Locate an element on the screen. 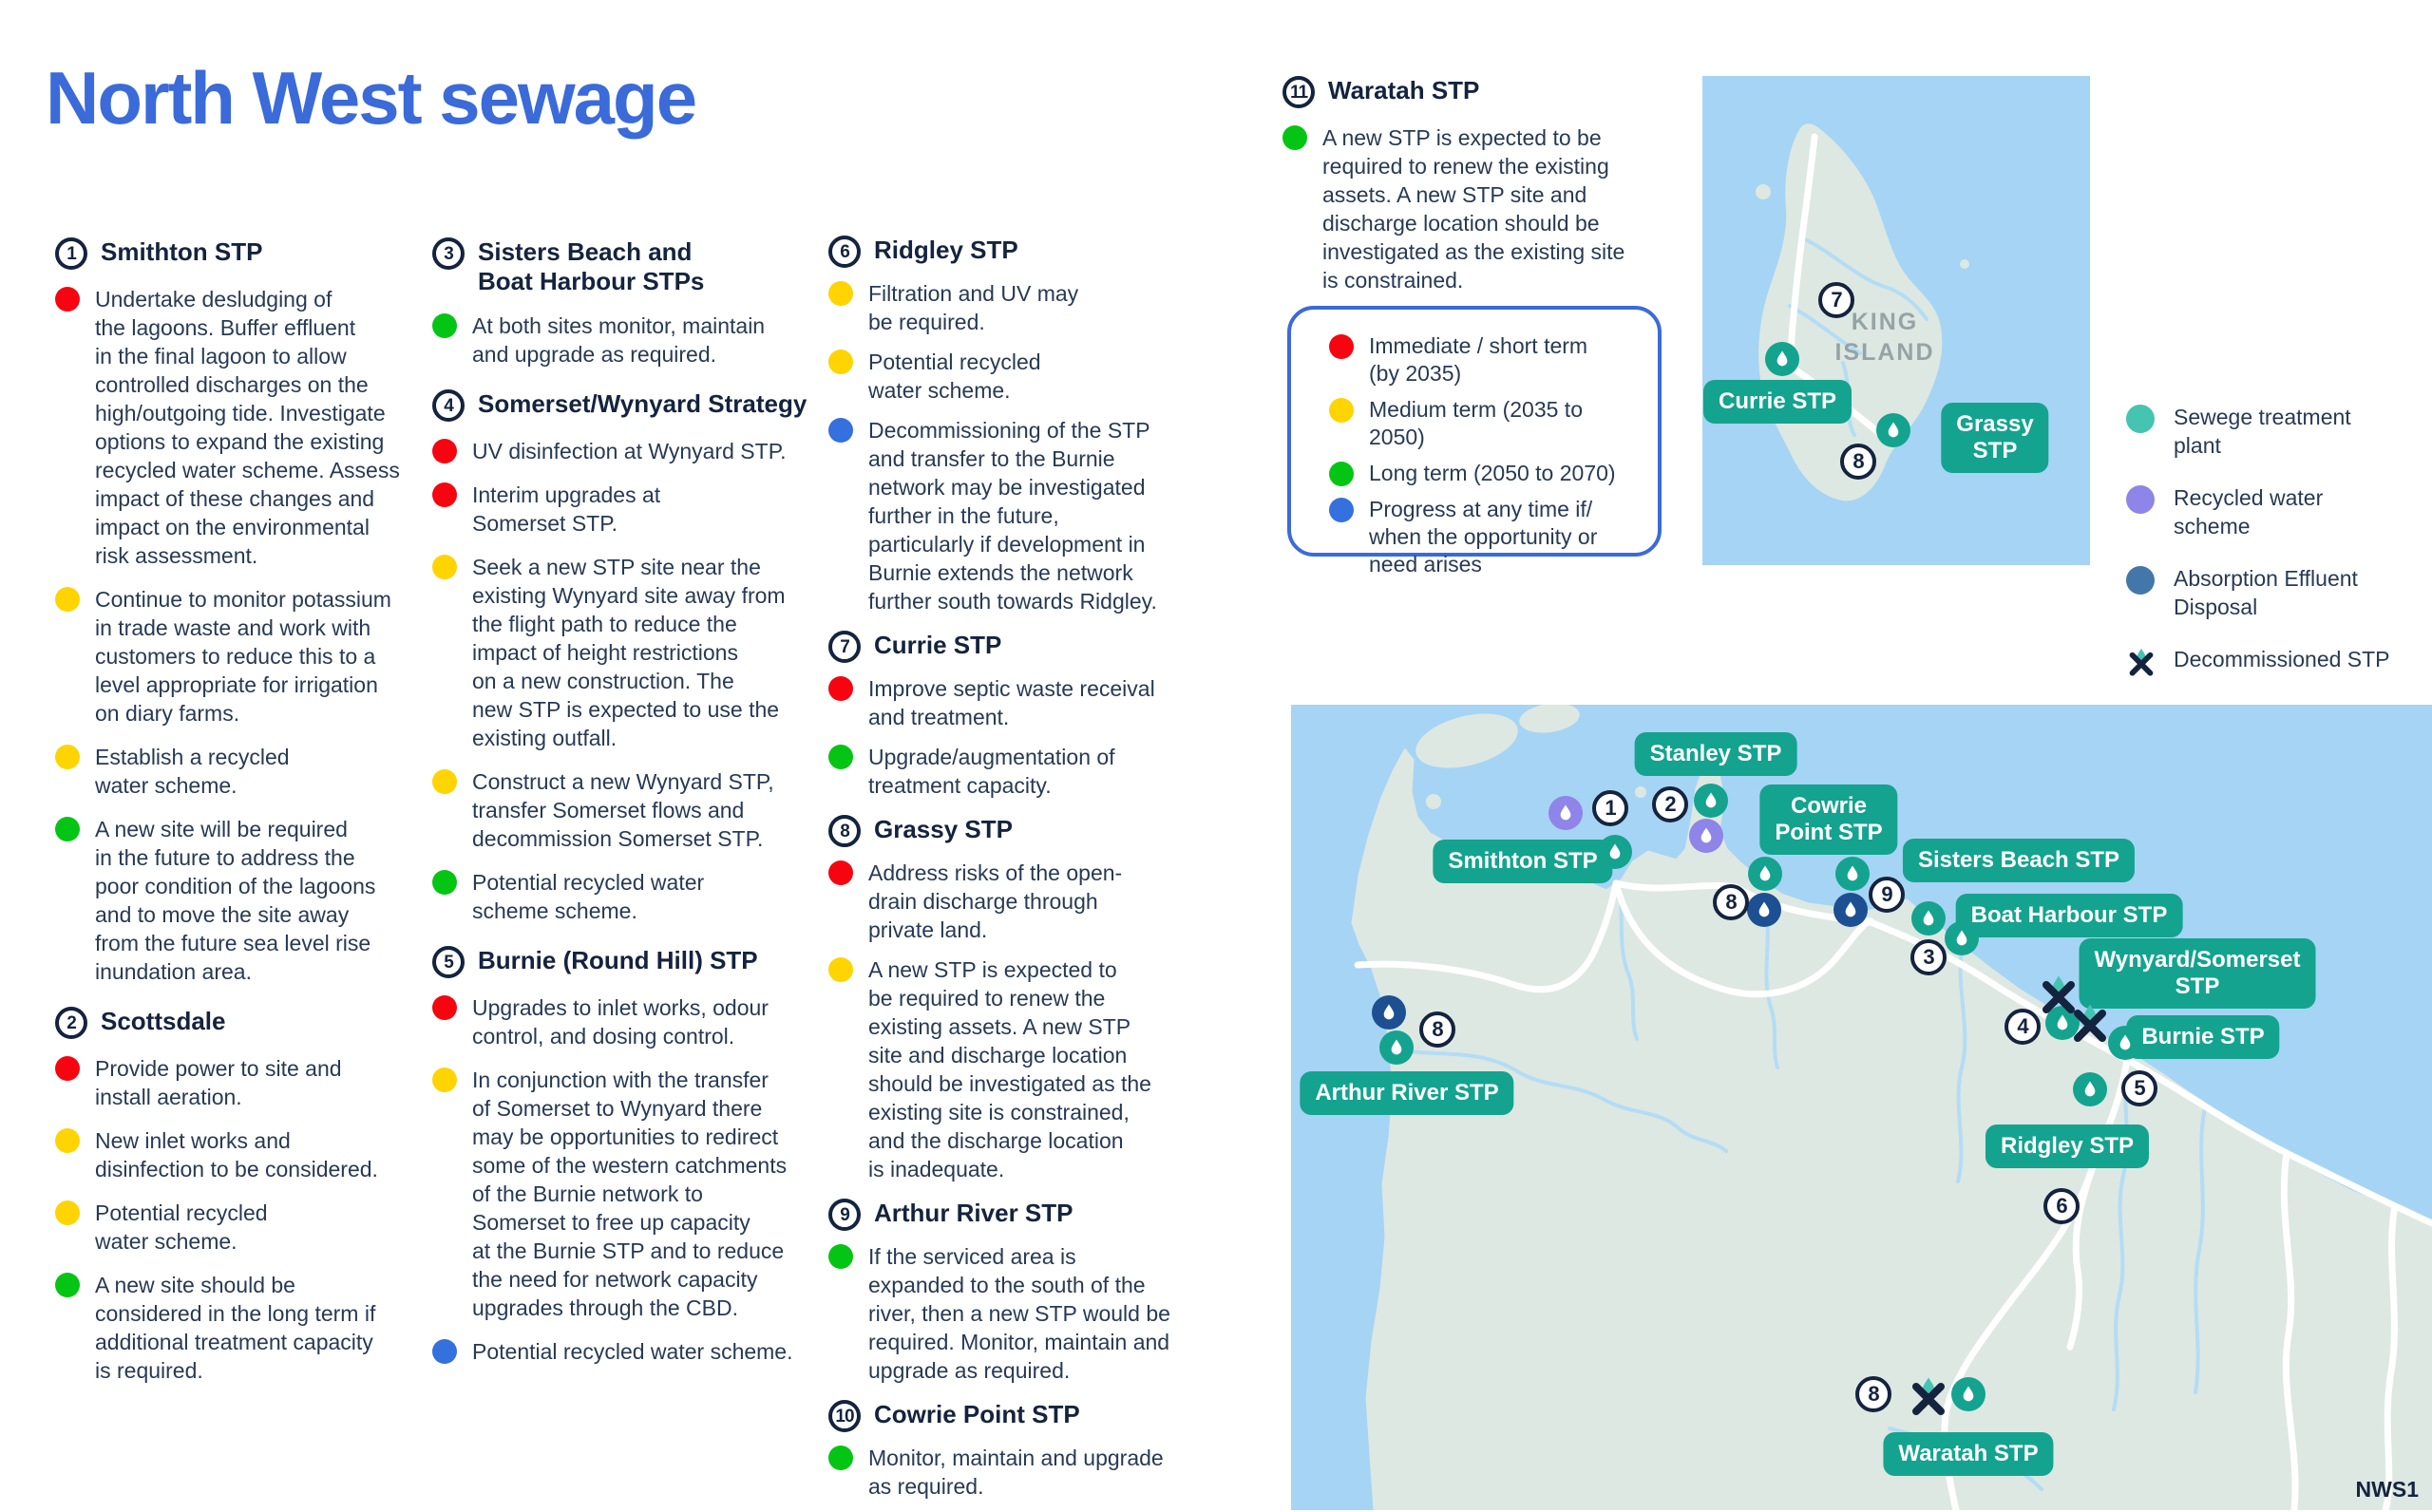  map-legend-item: Absorption Effluent Disposal is located at coordinates (2279, 592).